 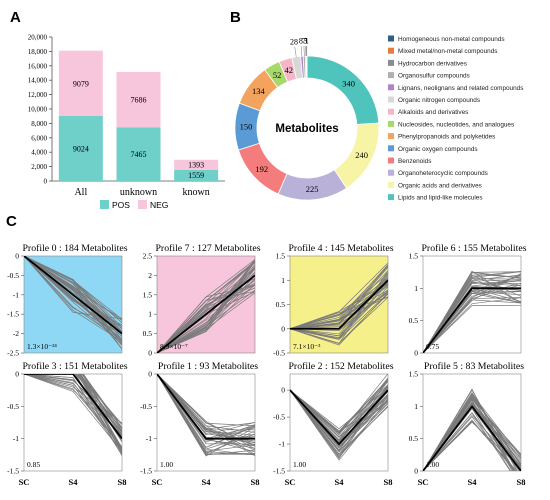 I want to click on leader-line, so click(x=301, y=51).